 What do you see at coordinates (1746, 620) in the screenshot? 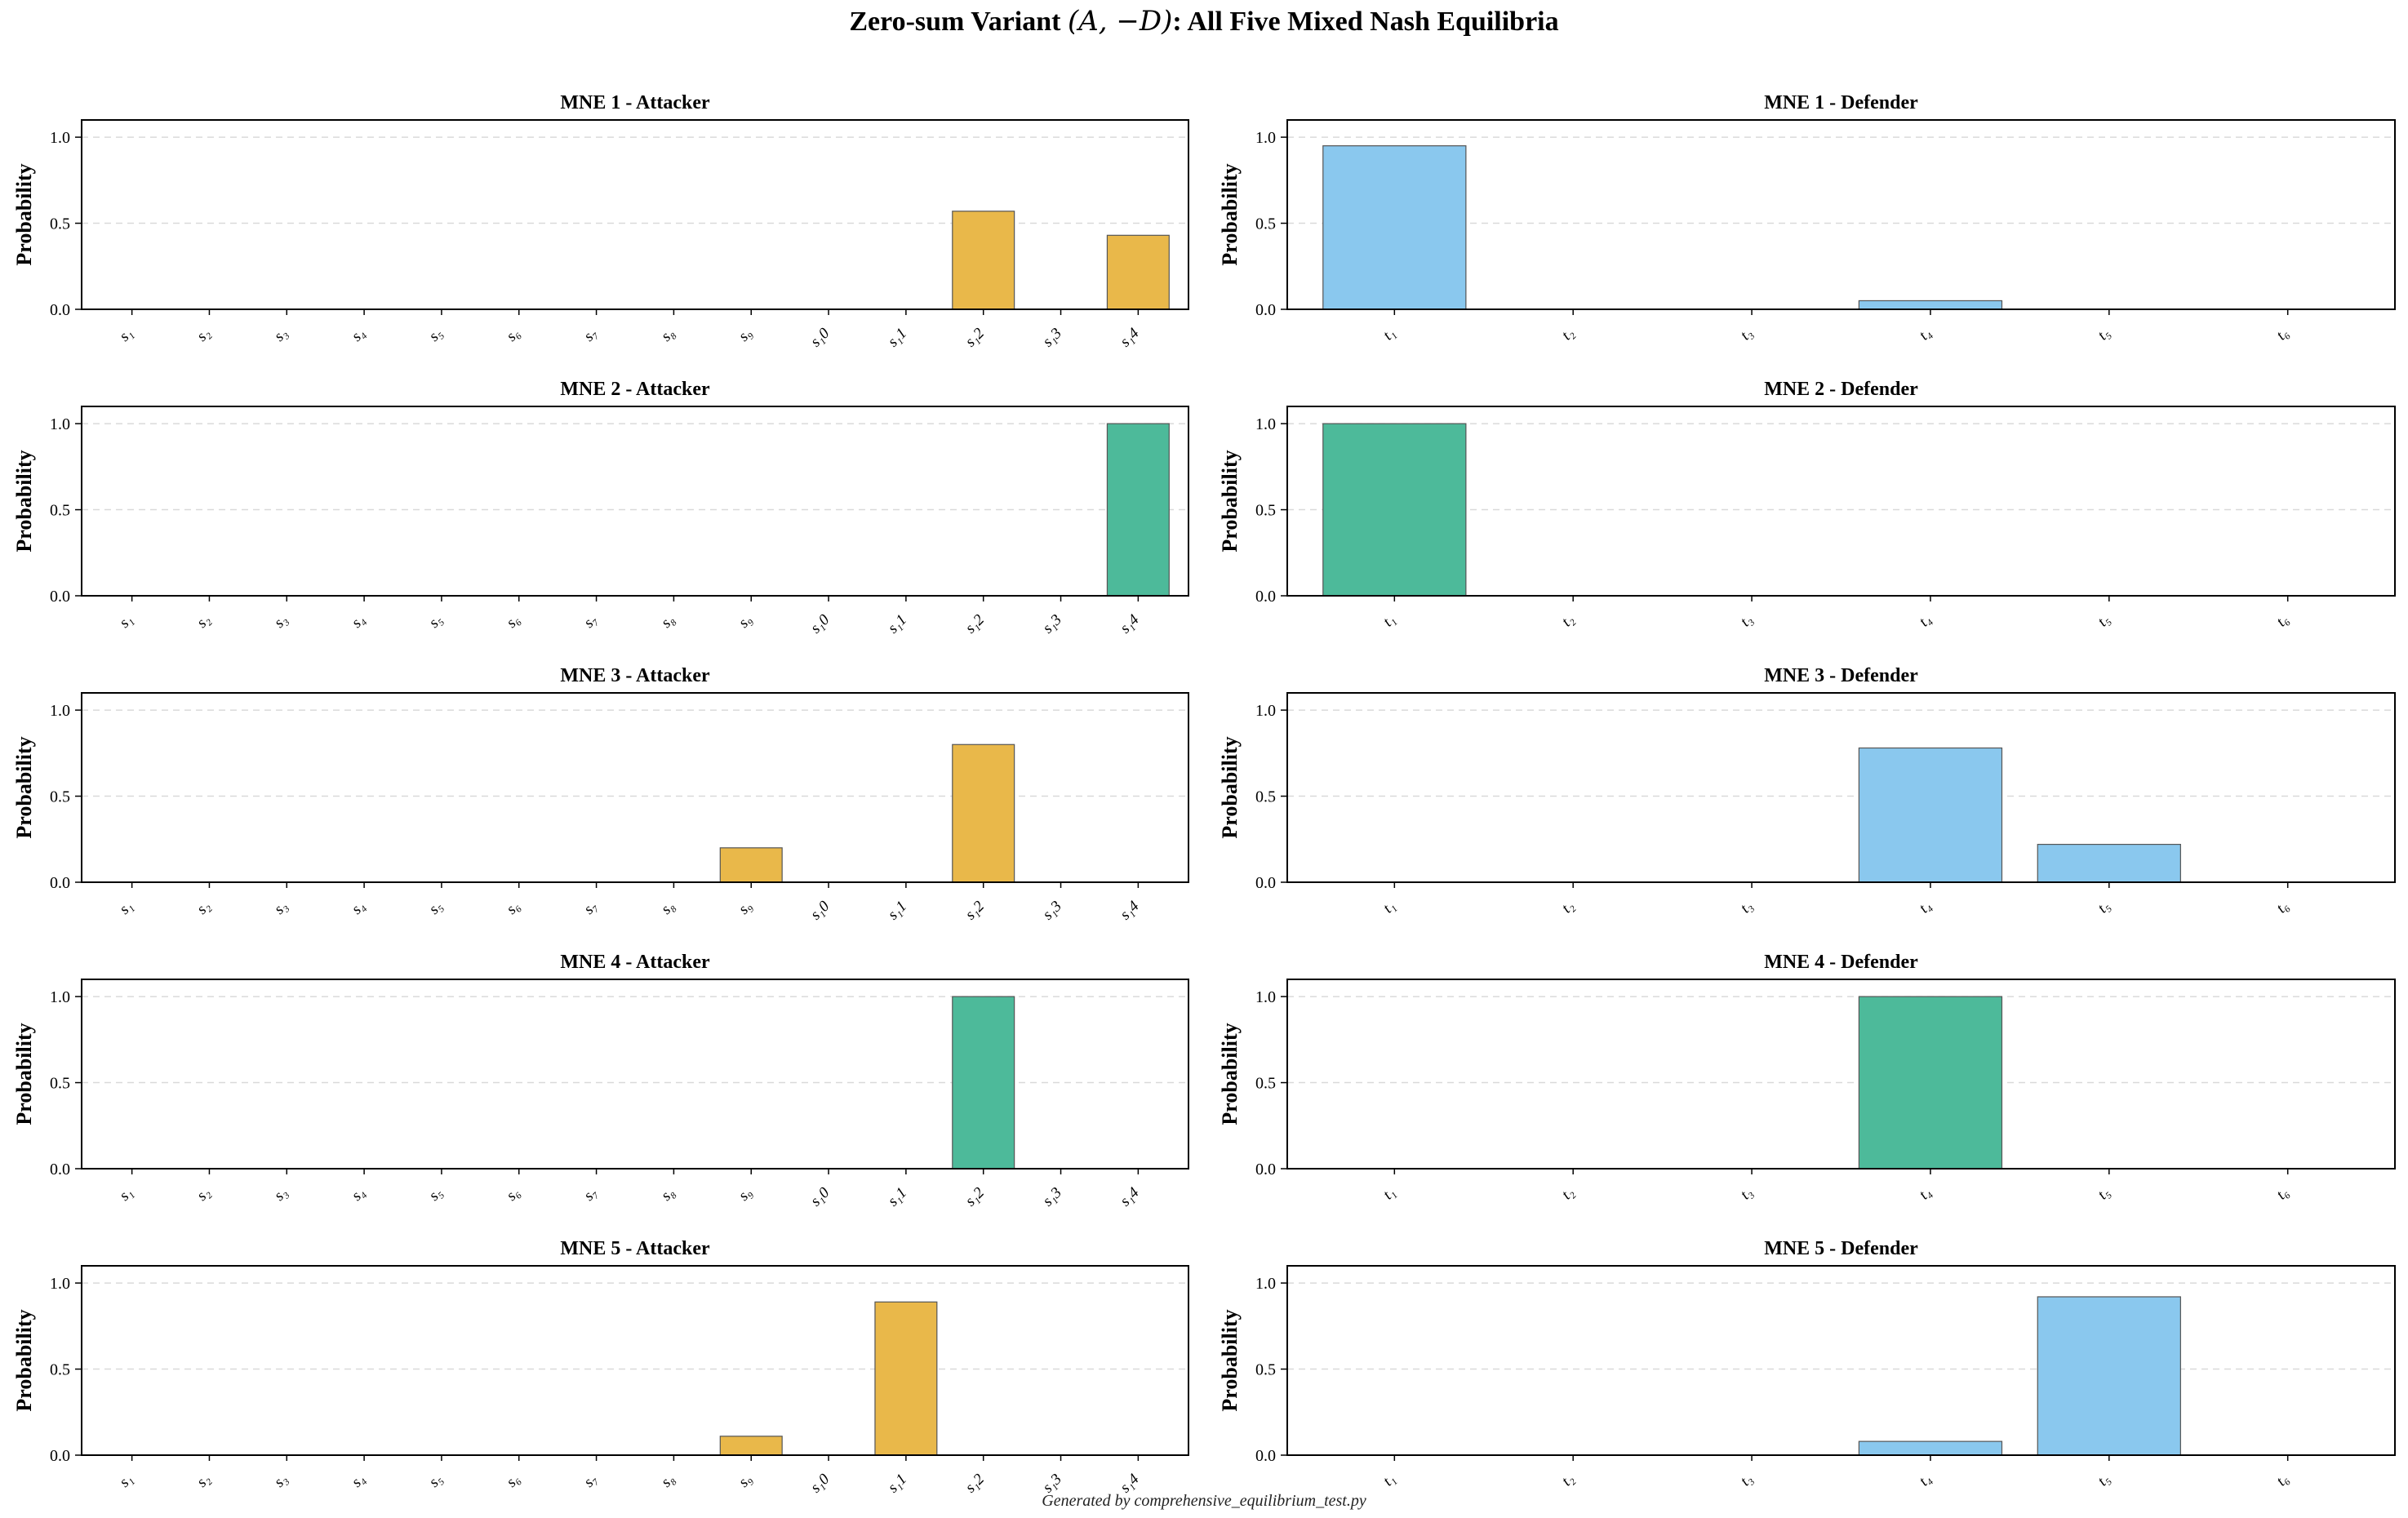
I see `chart-4-xtick-label-t3: t₃` at bounding box center [1746, 620].